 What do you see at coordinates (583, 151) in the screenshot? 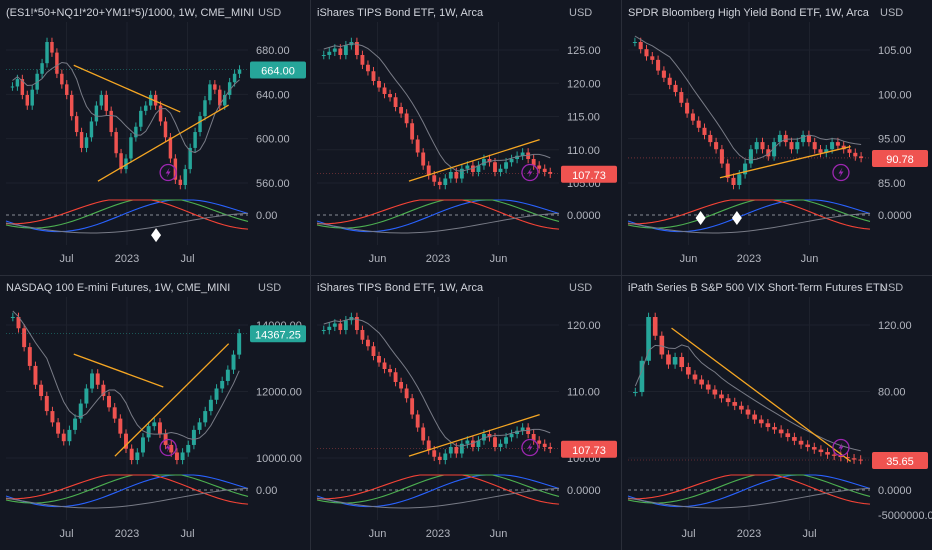
I see `y-tick-label: 110.00` at bounding box center [583, 151].